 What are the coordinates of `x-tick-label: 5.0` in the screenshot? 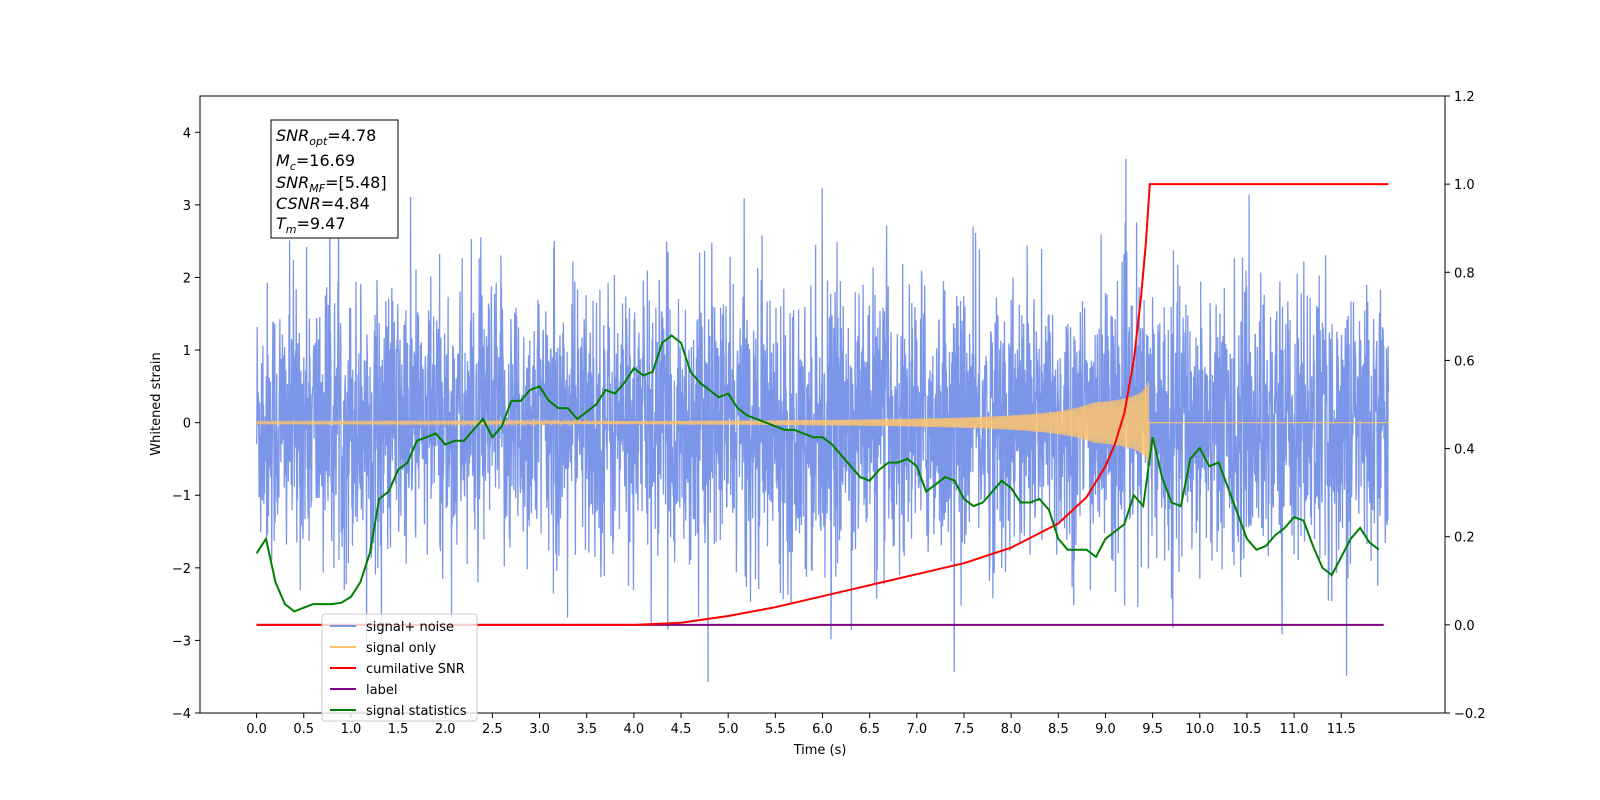 It's located at (728, 729).